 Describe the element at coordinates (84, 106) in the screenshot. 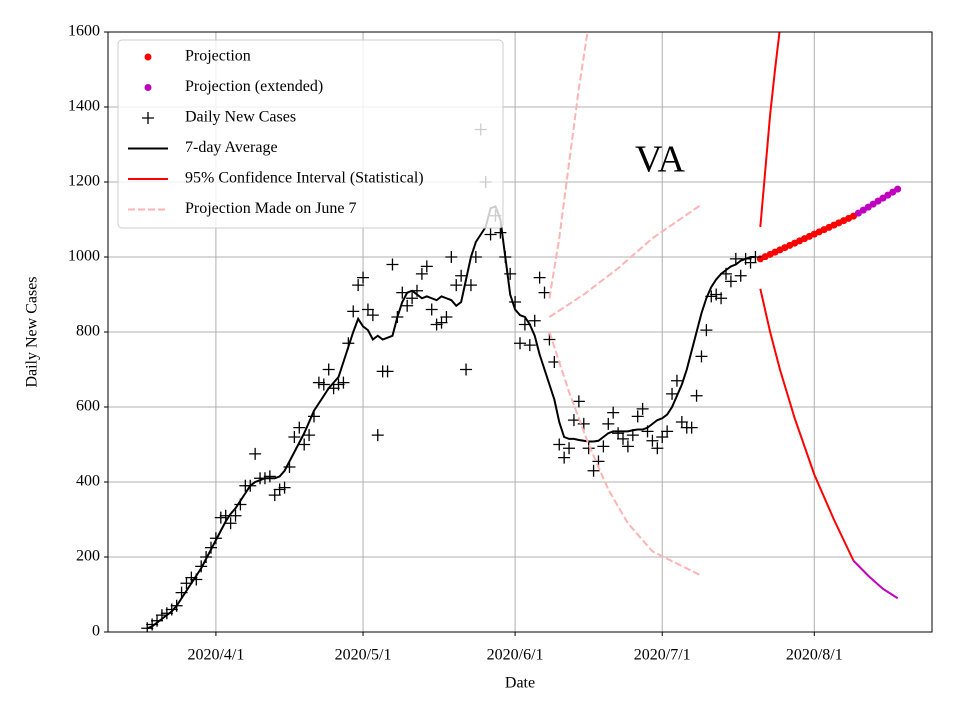

I see `y-tick-label: 1400` at that location.